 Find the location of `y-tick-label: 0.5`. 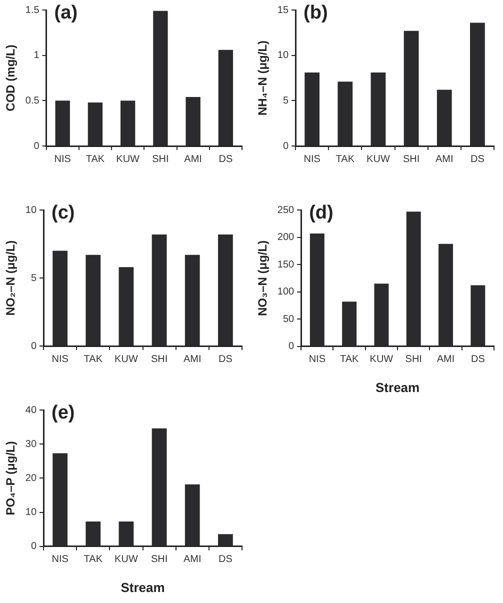

y-tick-label: 0.5 is located at coordinates (32, 100).